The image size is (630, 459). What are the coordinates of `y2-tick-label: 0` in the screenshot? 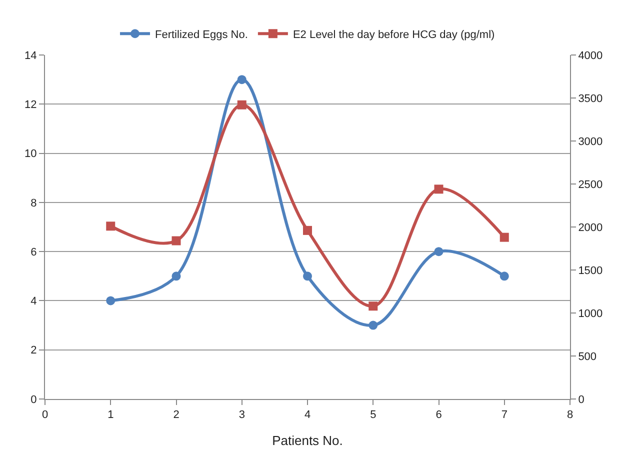 It's located at (581, 400).